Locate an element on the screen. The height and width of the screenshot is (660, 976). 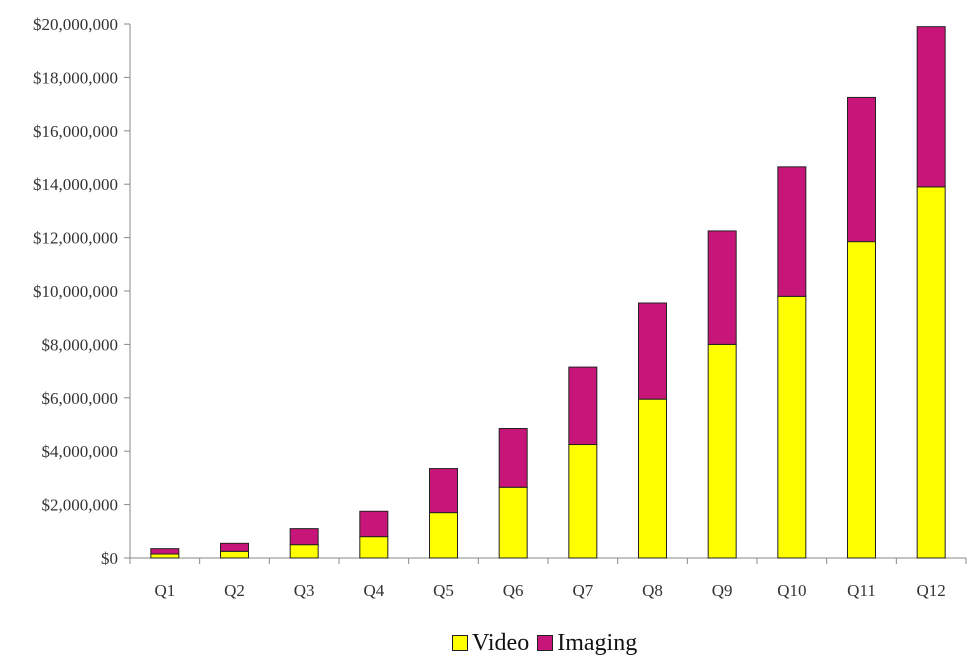
bar-video-q5 is located at coordinates (443, 535).